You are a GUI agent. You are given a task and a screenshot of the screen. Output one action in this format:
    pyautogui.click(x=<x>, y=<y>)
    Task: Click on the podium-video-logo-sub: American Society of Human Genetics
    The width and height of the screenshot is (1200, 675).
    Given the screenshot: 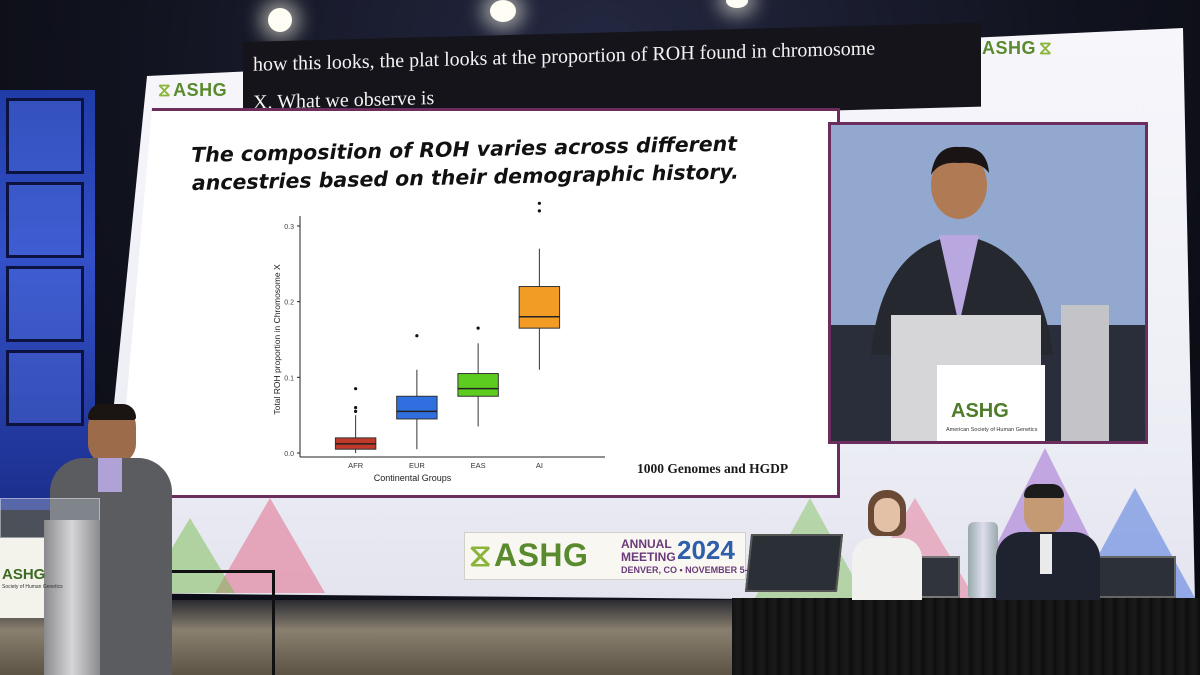 What is the action you would take?
    pyautogui.click(x=992, y=430)
    